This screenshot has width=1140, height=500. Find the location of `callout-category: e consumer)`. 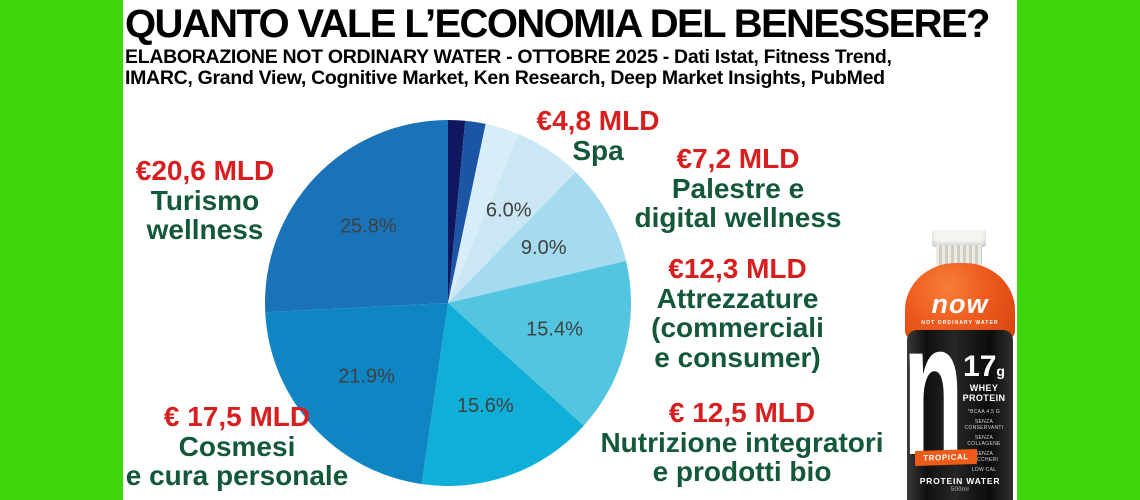

callout-category: e consumer) is located at coordinates (737, 358).